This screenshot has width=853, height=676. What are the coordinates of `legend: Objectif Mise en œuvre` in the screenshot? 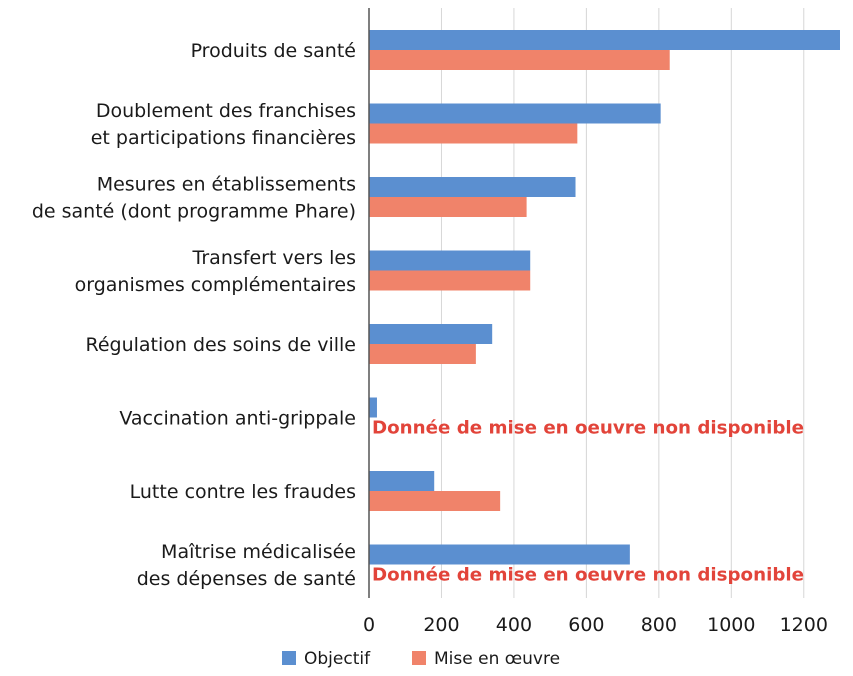 It's located at (421, 659).